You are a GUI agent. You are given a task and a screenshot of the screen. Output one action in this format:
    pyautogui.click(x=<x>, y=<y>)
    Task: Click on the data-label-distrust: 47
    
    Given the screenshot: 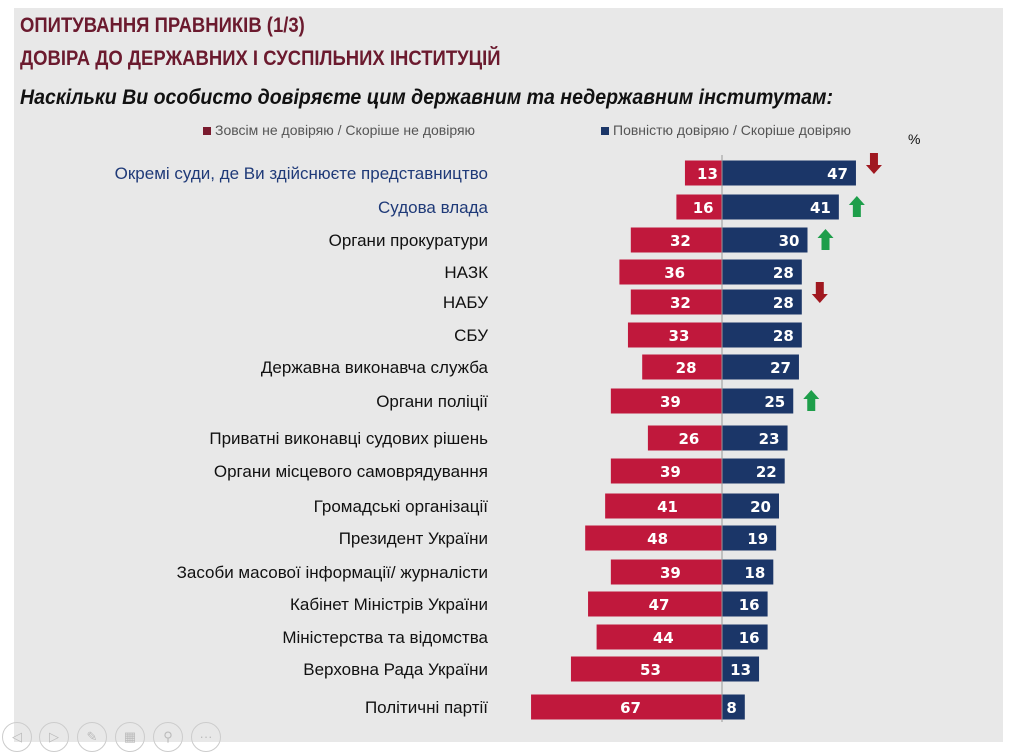 What is the action you would take?
    pyautogui.click(x=659, y=605)
    